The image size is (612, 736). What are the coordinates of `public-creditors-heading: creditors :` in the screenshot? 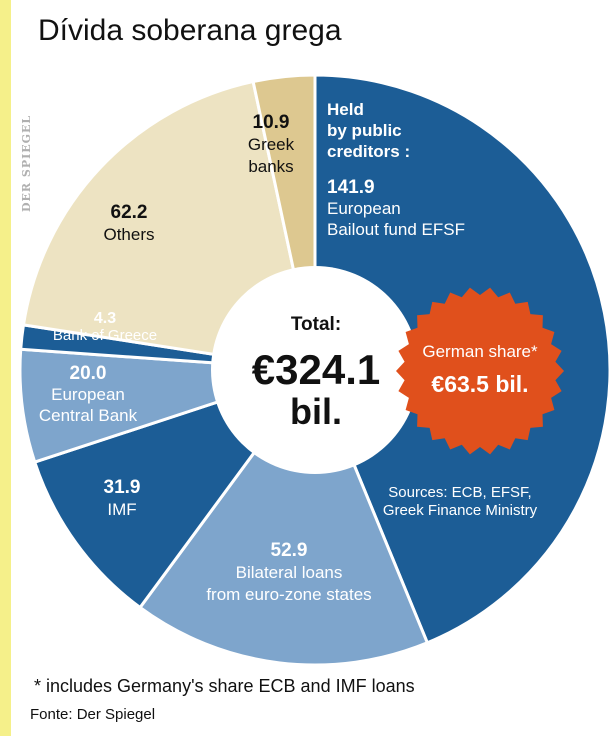 It's located at (368, 151).